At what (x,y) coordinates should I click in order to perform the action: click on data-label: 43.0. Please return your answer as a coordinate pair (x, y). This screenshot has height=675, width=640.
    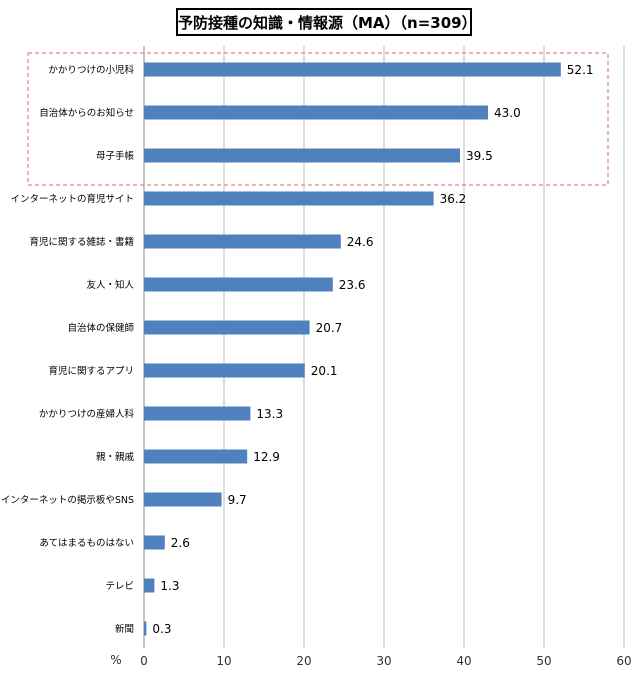
    Looking at the image, I should click on (507, 113).